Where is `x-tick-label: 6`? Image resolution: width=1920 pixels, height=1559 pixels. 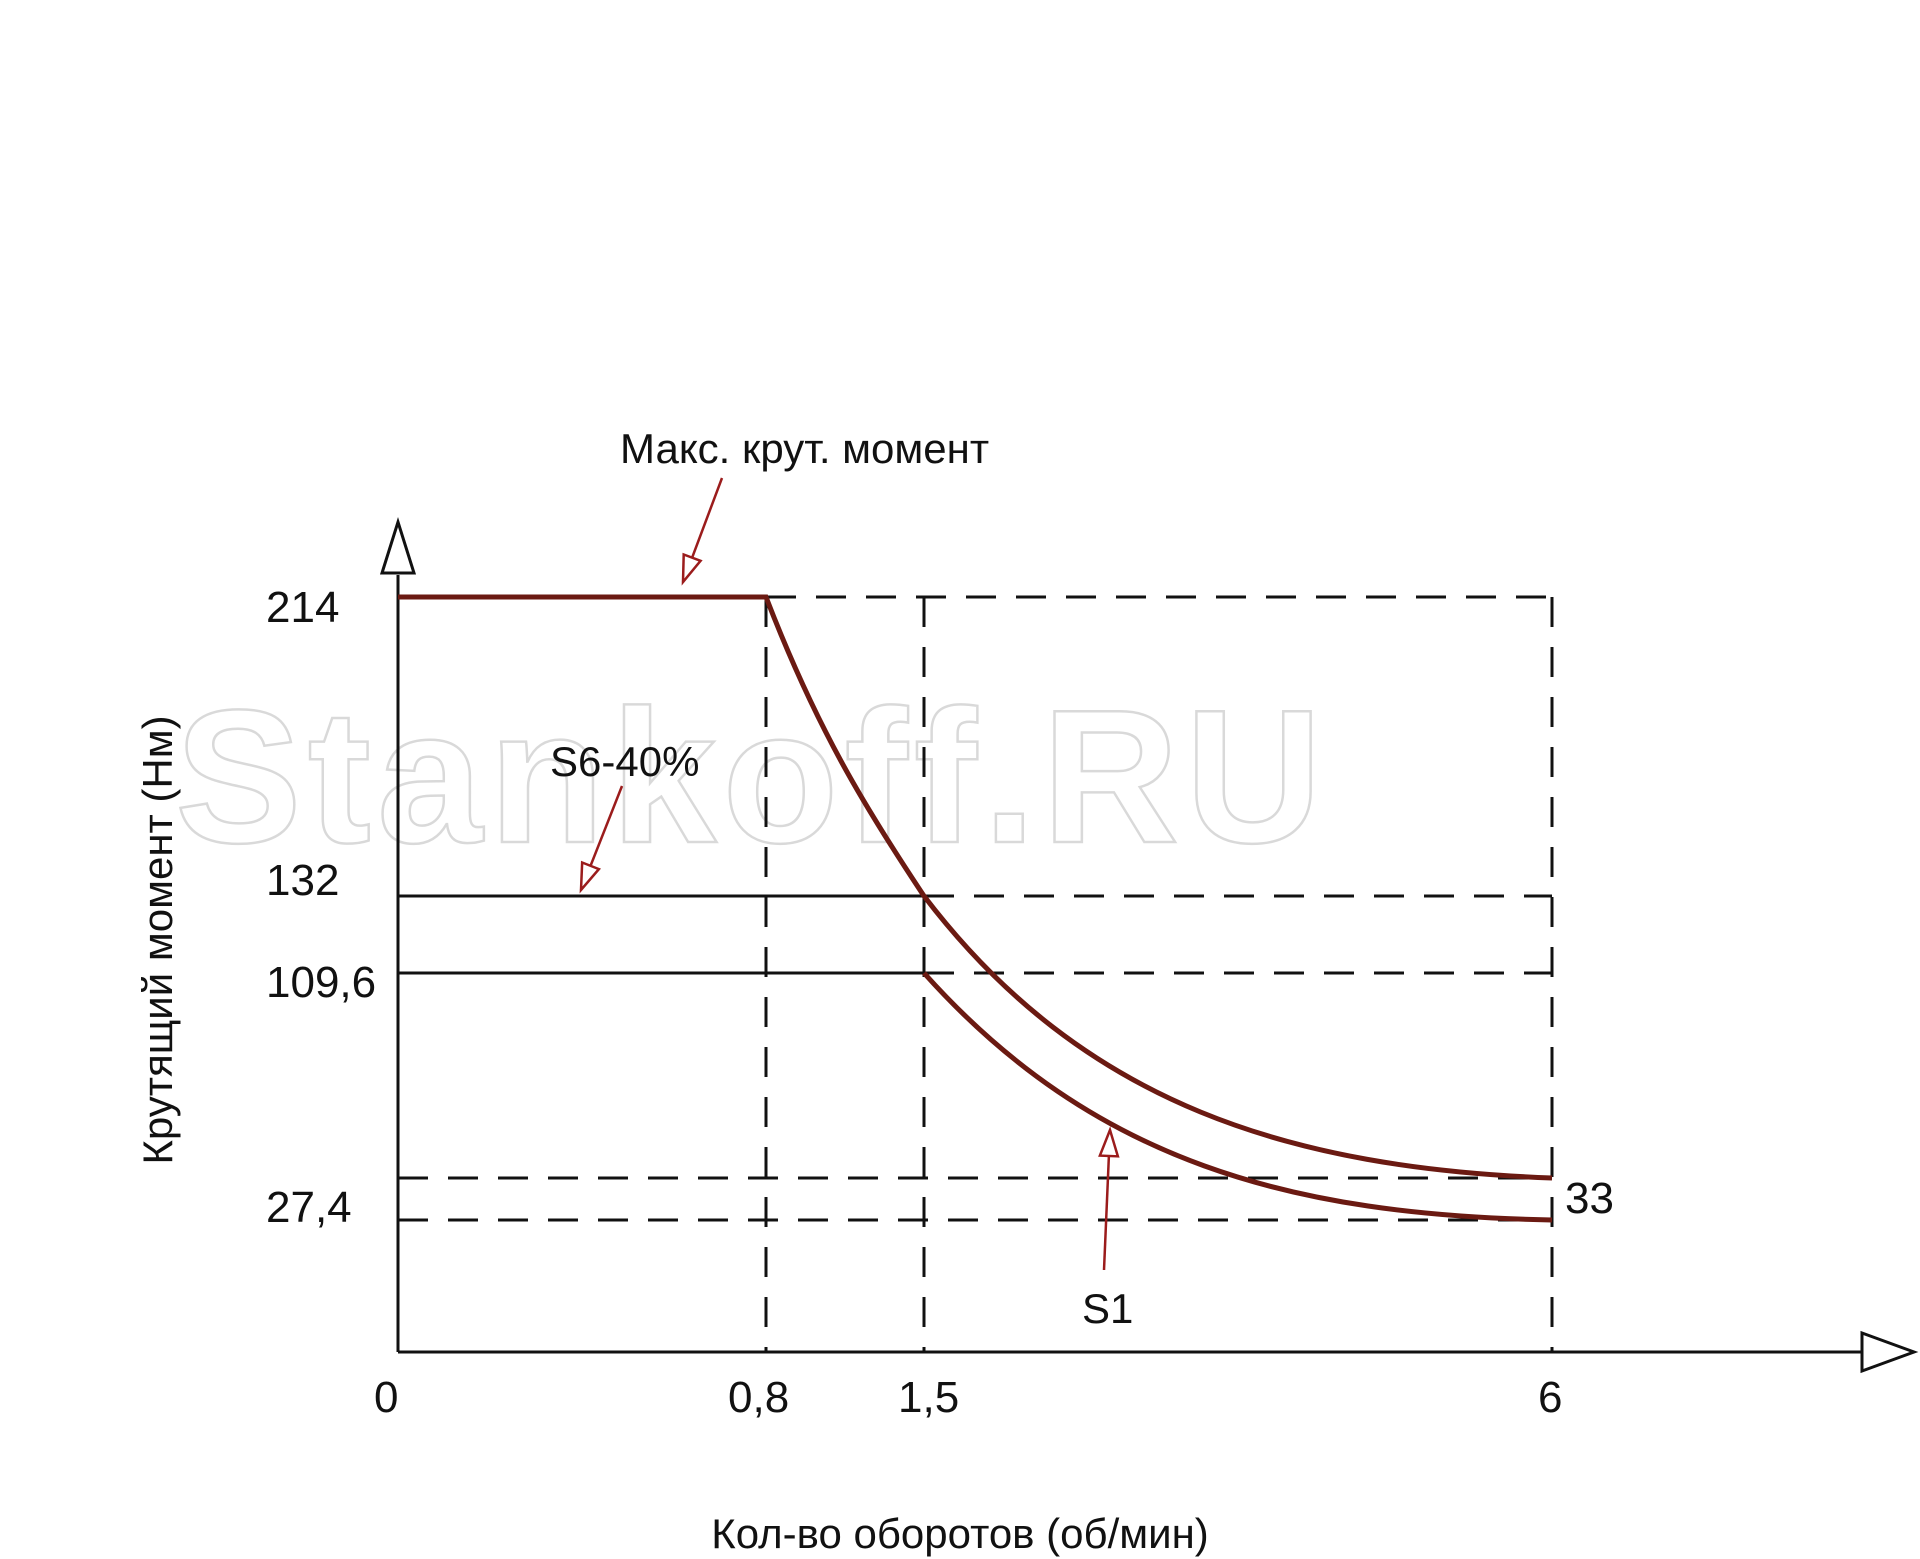 x-tick-label: 6 is located at coordinates (1550, 1397).